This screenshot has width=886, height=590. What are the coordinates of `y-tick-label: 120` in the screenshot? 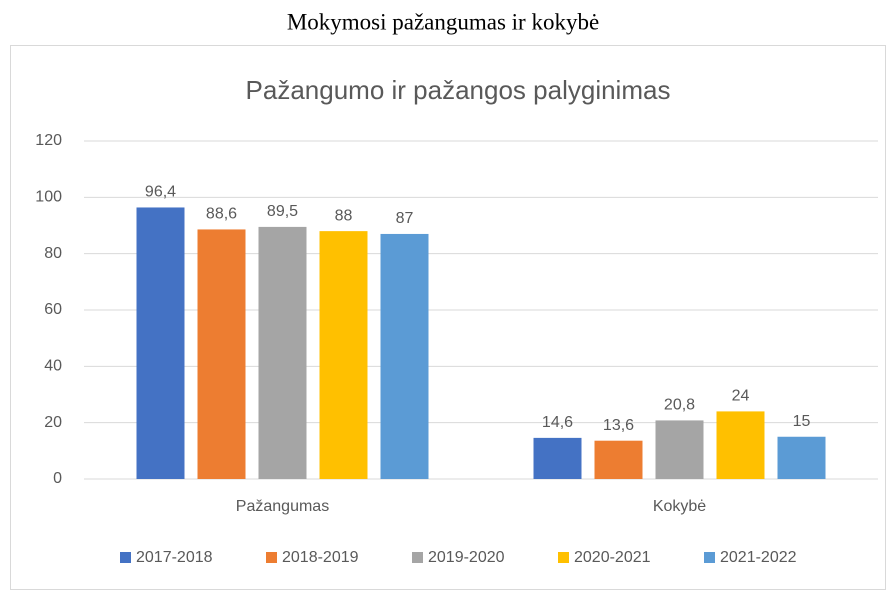 It's located at (48, 140).